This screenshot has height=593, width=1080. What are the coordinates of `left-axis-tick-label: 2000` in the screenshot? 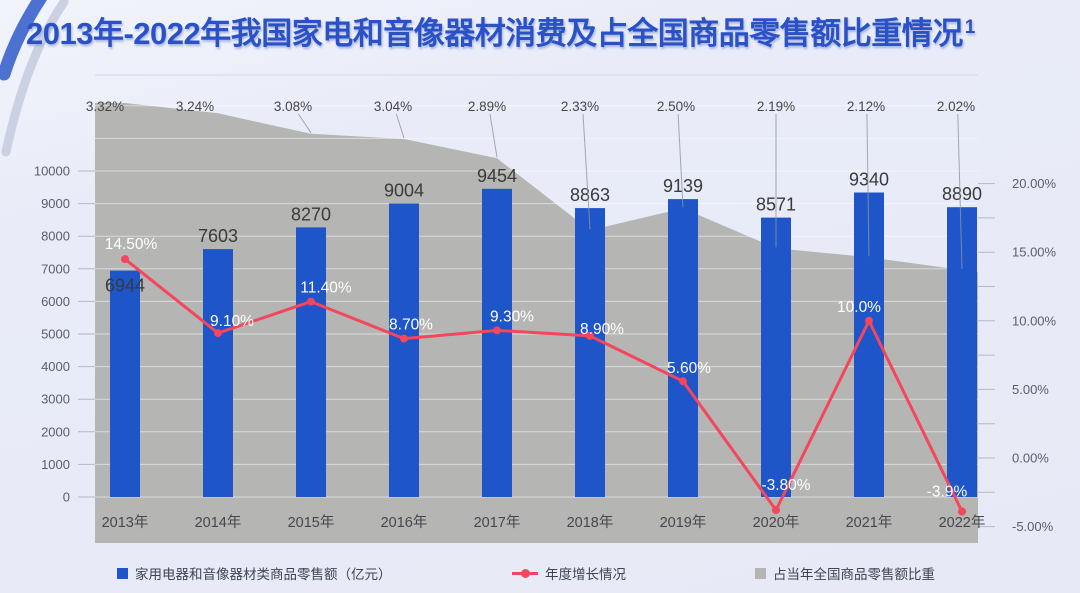 It's located at (55, 431).